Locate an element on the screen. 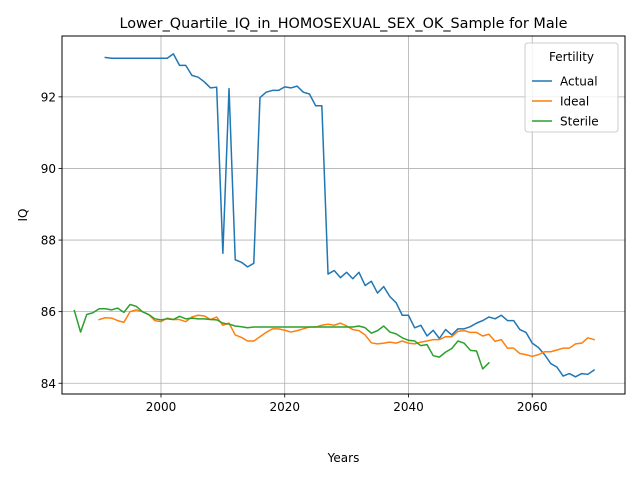 This screenshot has width=640, height=480. x-tick-label: 2060 is located at coordinates (532, 407).